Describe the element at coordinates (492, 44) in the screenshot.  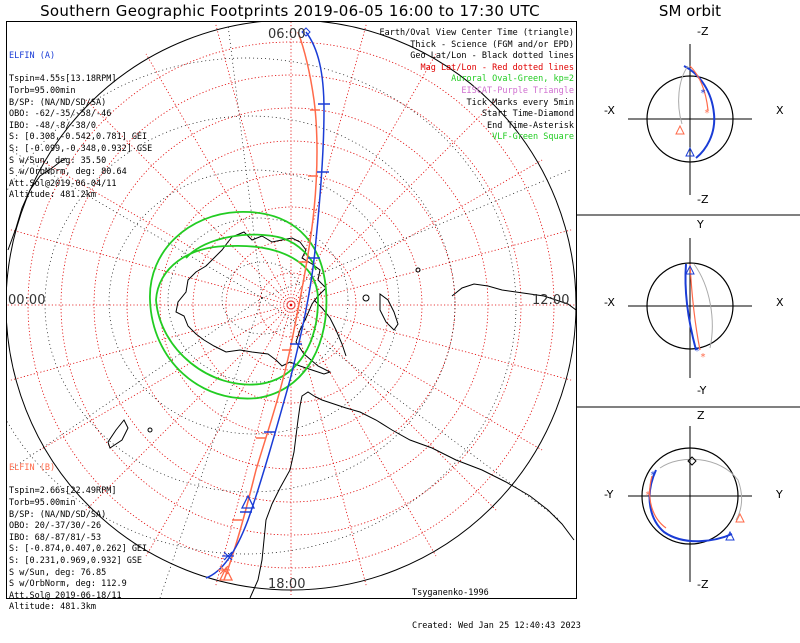
I see `legend-item: Thick - Science (FGM and/or EPD)` at that location.